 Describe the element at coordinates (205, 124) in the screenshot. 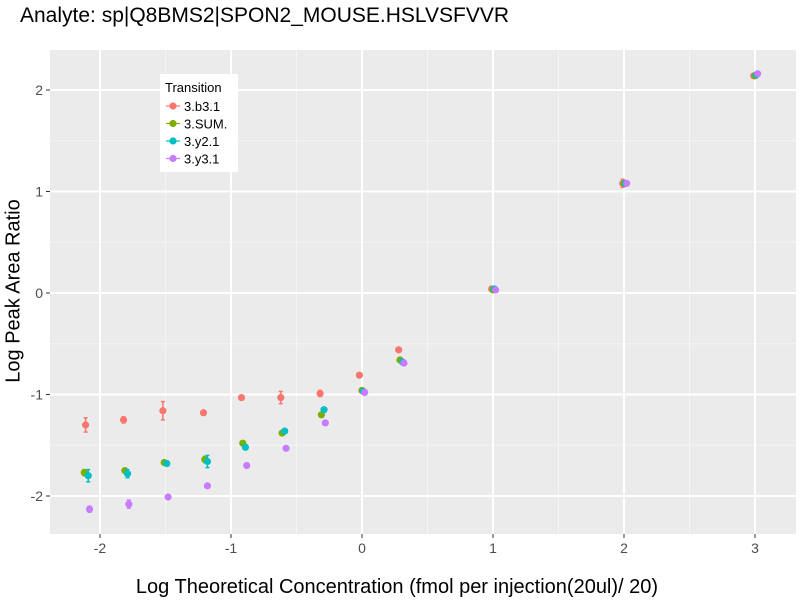

I see `legend-label: 3.SUM.` at that location.